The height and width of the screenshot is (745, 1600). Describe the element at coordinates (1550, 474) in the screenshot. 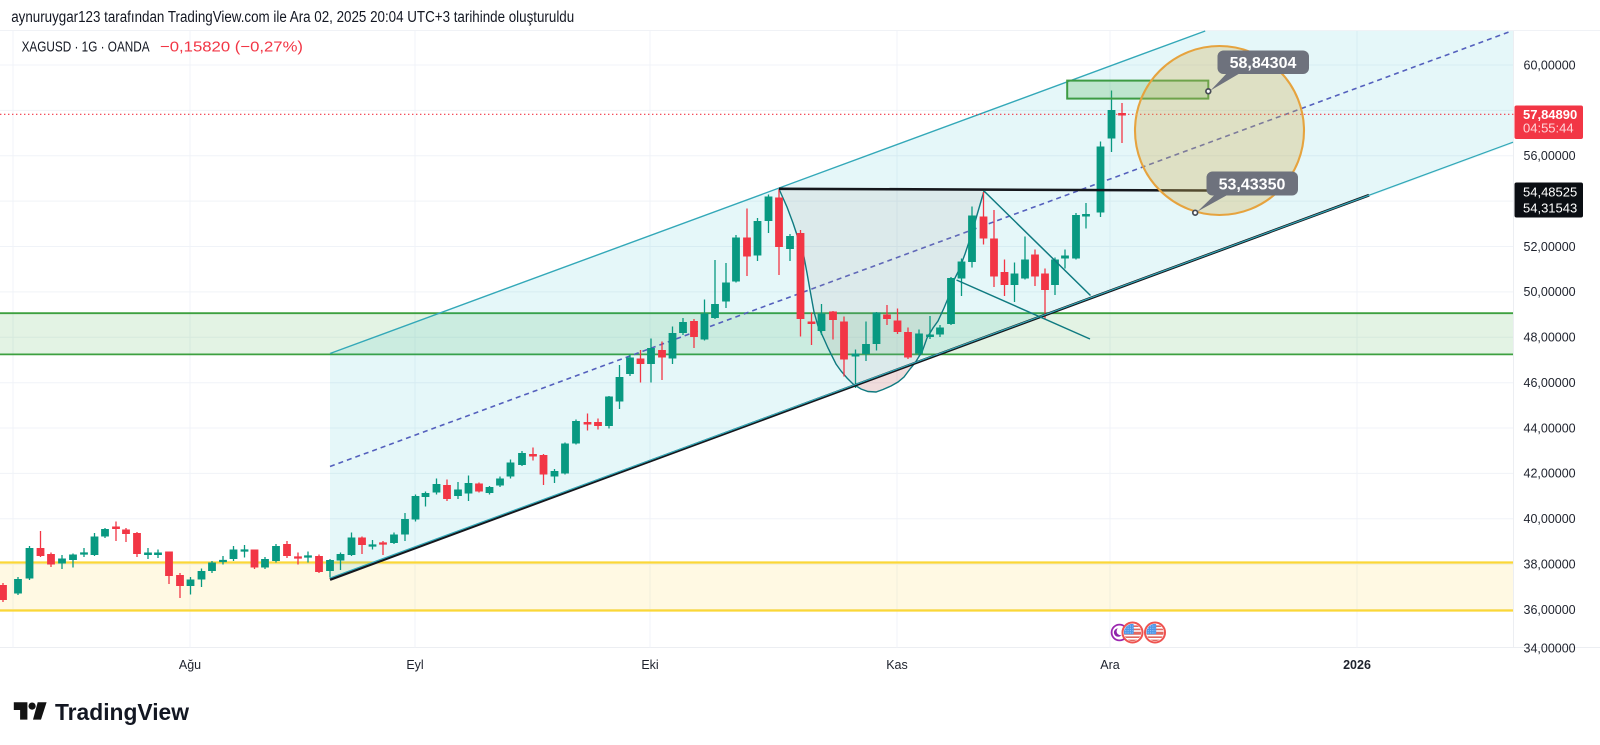

I see `svg-text: 42,00000` at that location.